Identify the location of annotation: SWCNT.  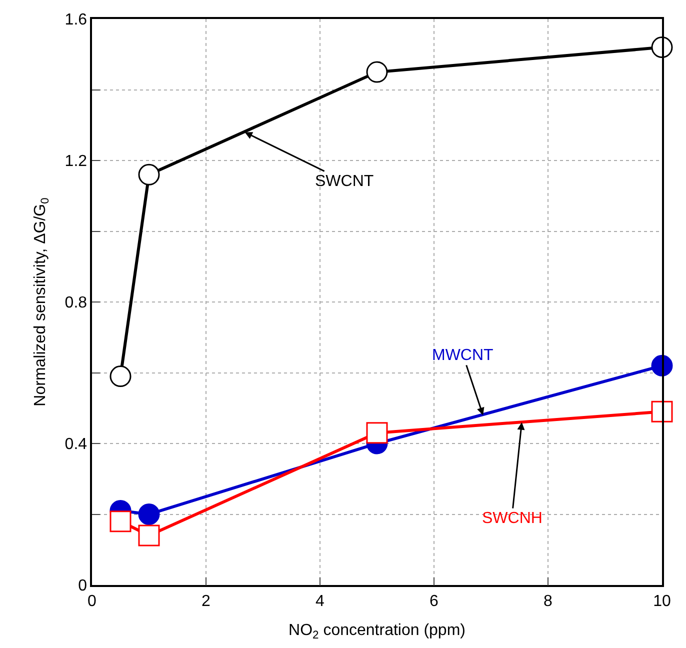
(344, 181).